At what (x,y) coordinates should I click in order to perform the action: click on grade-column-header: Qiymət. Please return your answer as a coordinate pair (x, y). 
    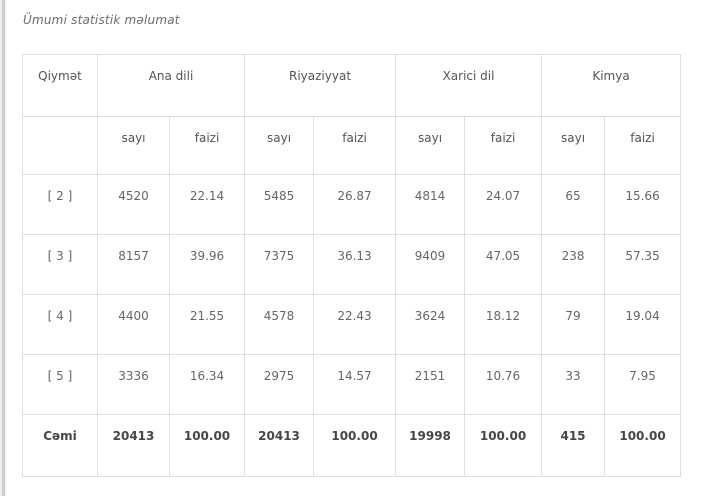
    Looking at the image, I should click on (60, 85).